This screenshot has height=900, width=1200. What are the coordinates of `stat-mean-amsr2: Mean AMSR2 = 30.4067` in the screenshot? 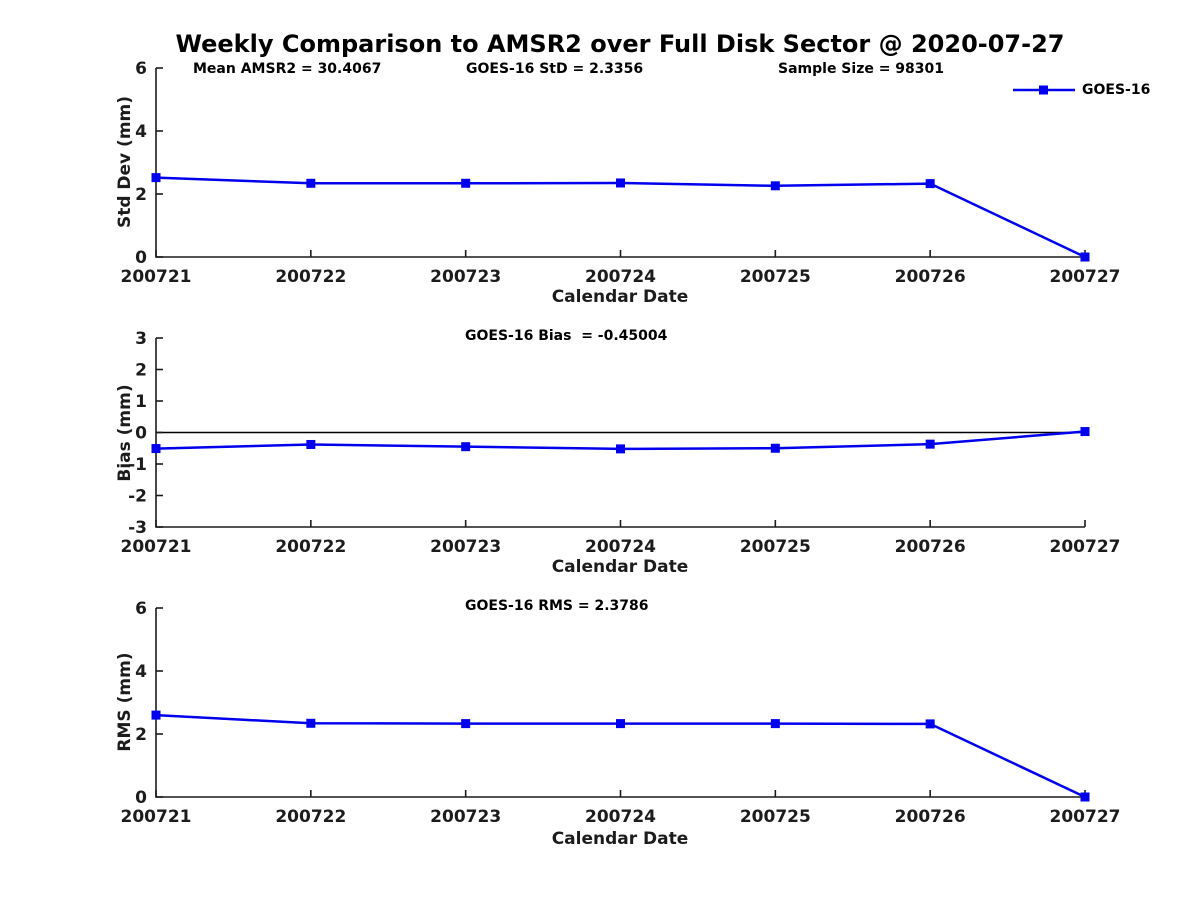 It's located at (287, 69).